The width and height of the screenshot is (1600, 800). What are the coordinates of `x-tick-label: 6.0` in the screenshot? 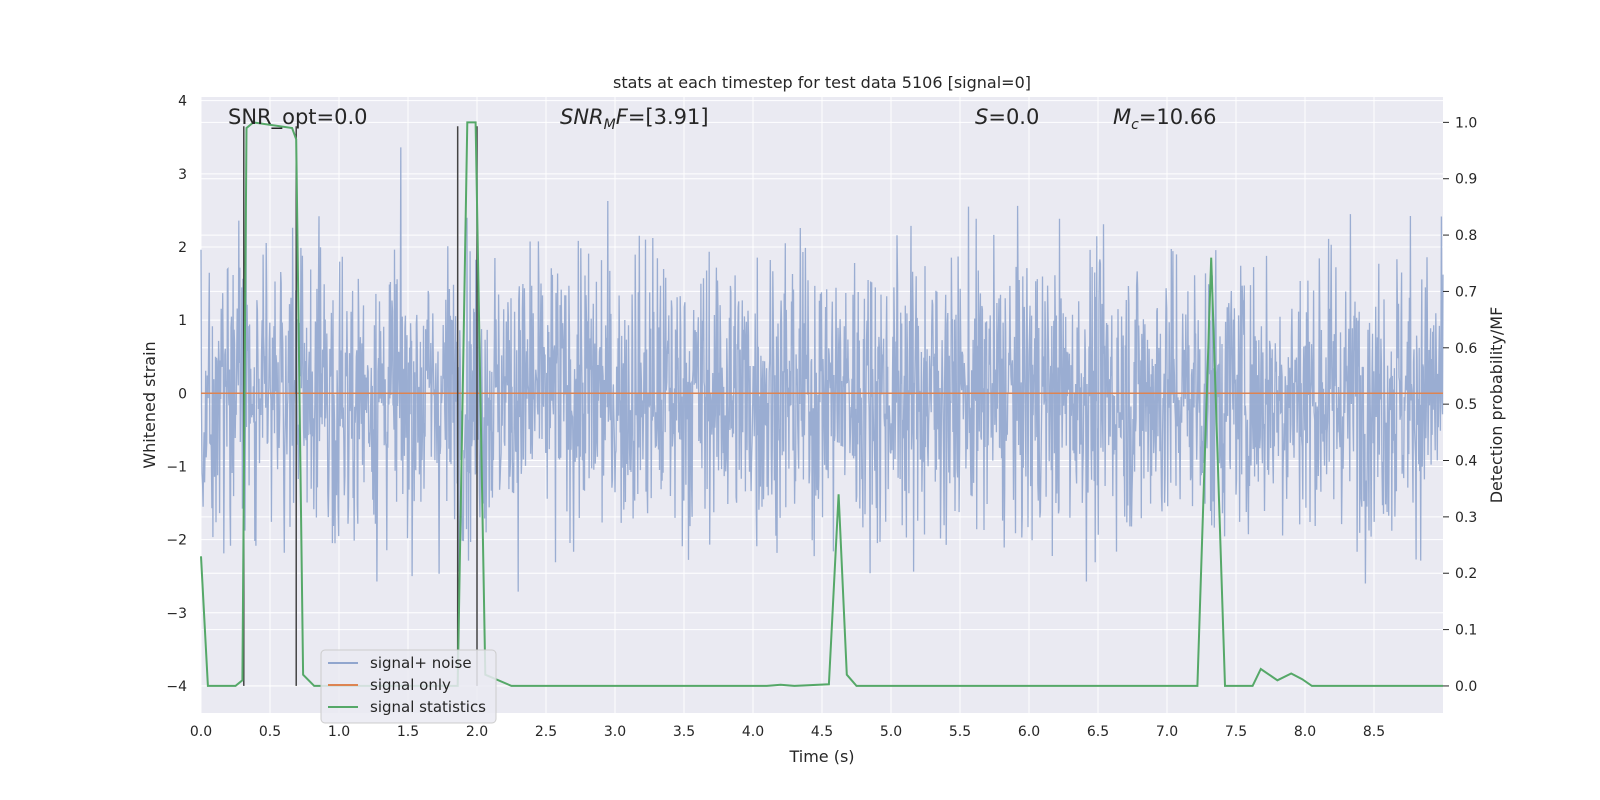 It's located at (1029, 732).